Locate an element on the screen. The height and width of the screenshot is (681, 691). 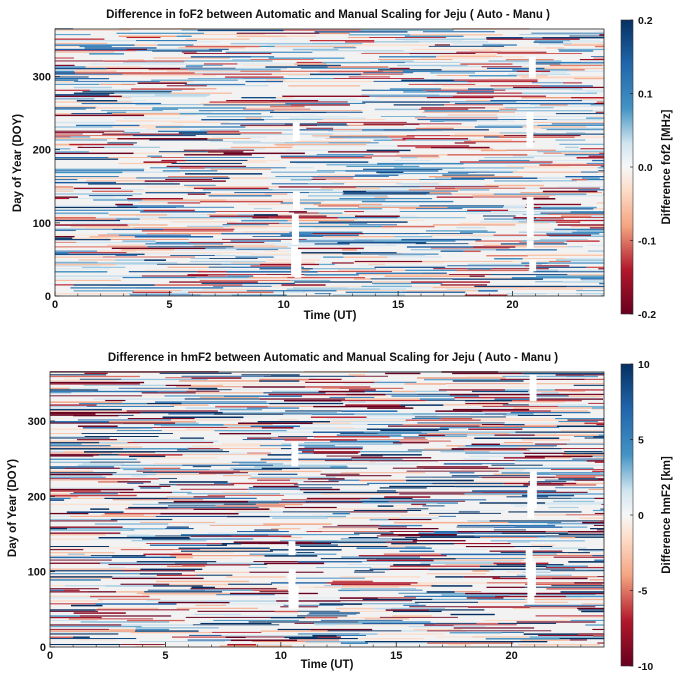
data-gap is located at coordinates (292, 592).